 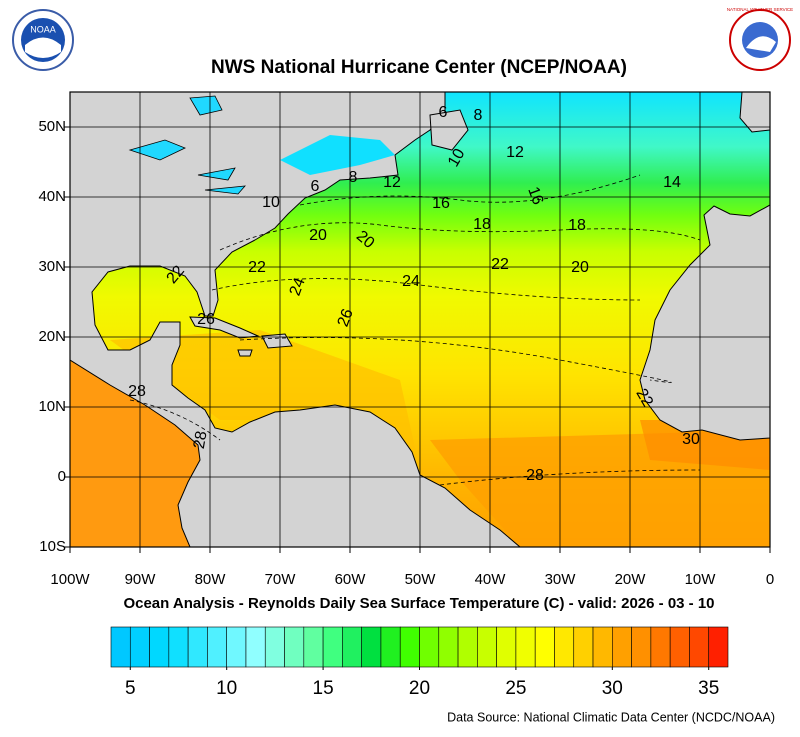 What do you see at coordinates (691, 439) in the screenshot?
I see `contour-label: 30` at bounding box center [691, 439].